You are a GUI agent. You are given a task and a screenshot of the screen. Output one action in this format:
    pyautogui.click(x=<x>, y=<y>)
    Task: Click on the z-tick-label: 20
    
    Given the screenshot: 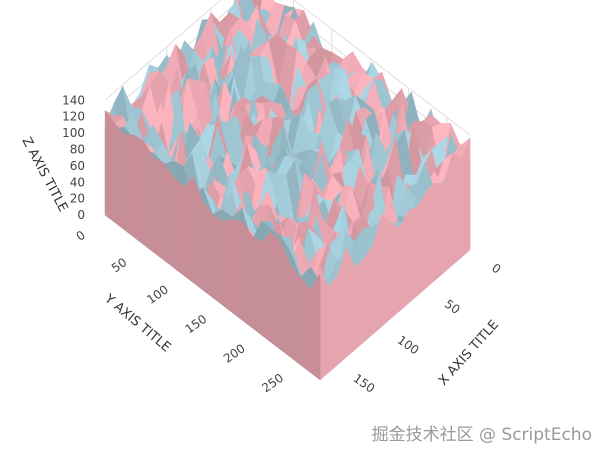 What is the action you would take?
    pyautogui.click(x=77, y=199)
    